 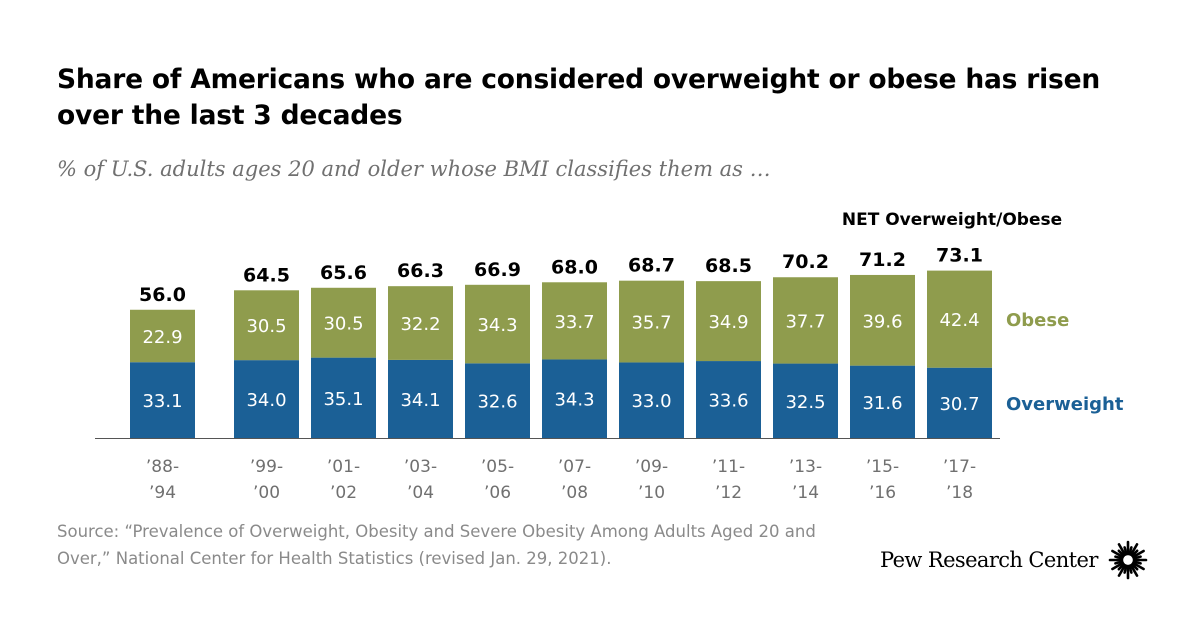 What do you see at coordinates (343, 467) in the screenshot?
I see `x-tick-label: ’01-` at bounding box center [343, 467].